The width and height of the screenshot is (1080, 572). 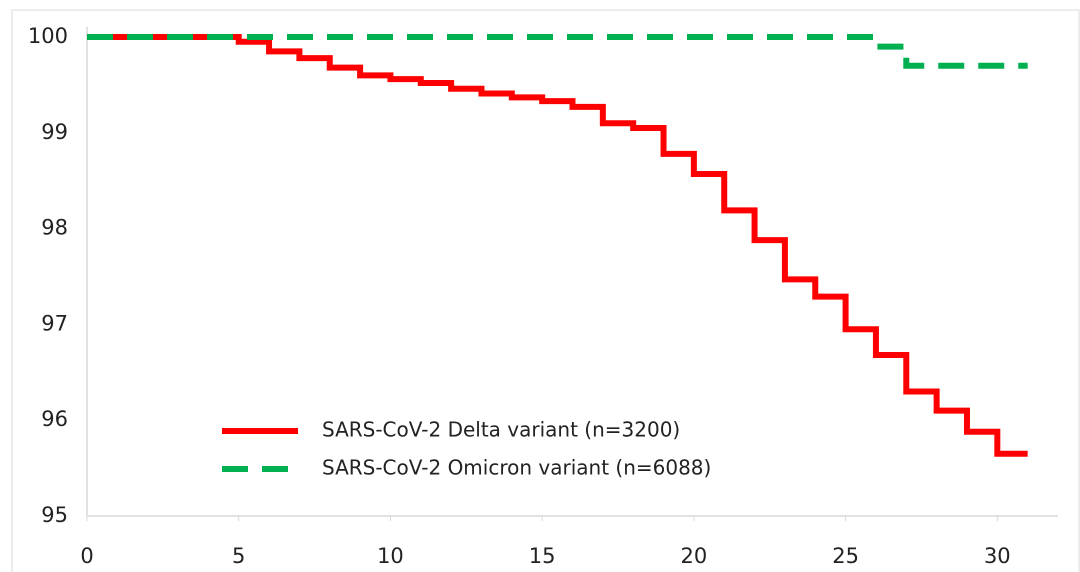 I want to click on y-tick-label: 96, so click(x=54, y=419).